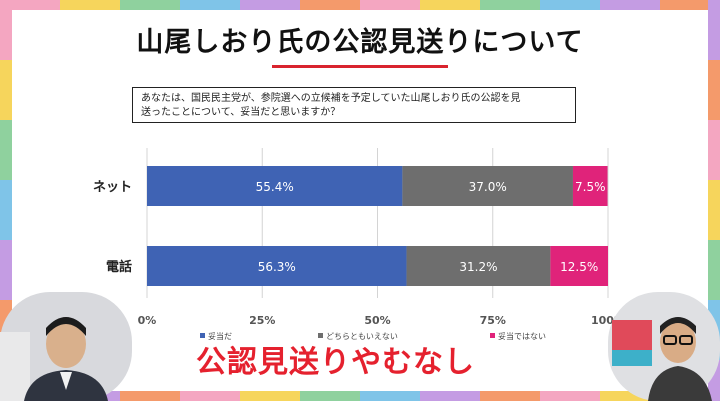 The height and width of the screenshot is (401, 720). I want to click on data-label: 7.5%, so click(590, 187).